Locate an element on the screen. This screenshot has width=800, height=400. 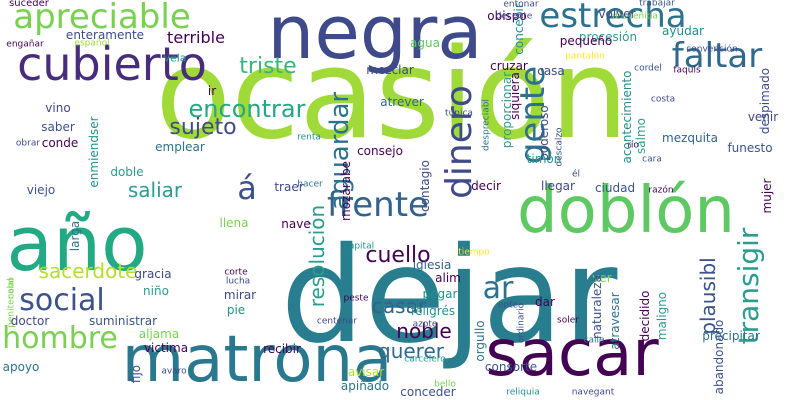
cloud-word: triste is located at coordinates (268, 66).